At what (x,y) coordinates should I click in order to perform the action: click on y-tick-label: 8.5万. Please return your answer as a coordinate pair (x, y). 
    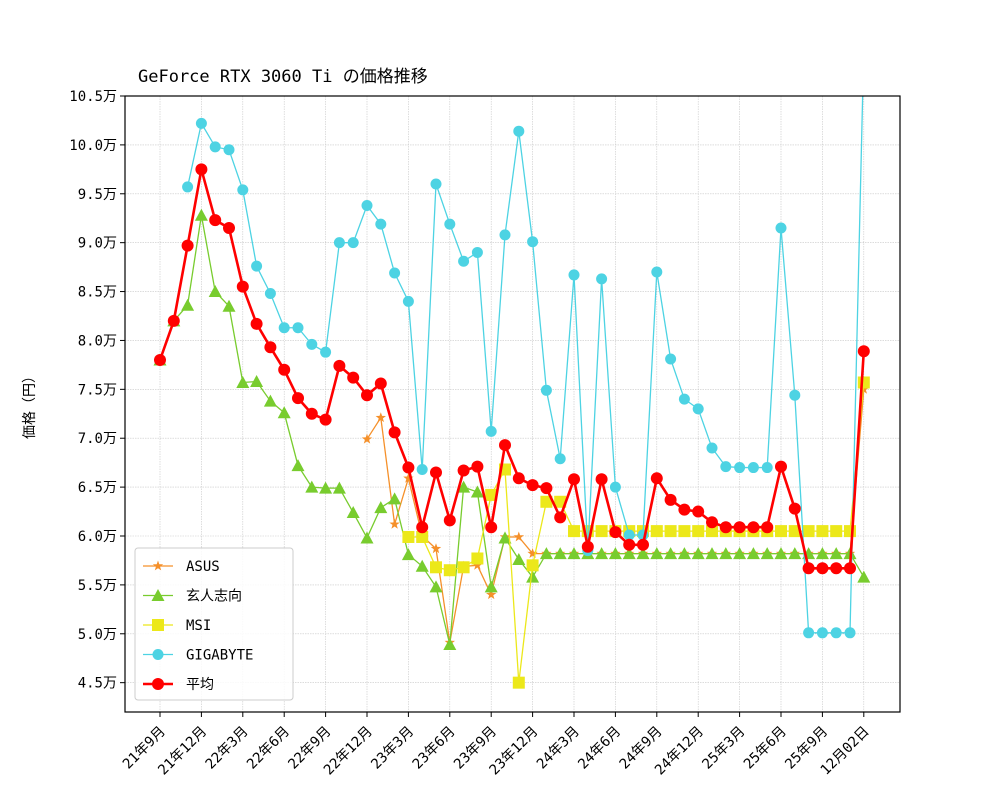
    Looking at the image, I should click on (97, 293).